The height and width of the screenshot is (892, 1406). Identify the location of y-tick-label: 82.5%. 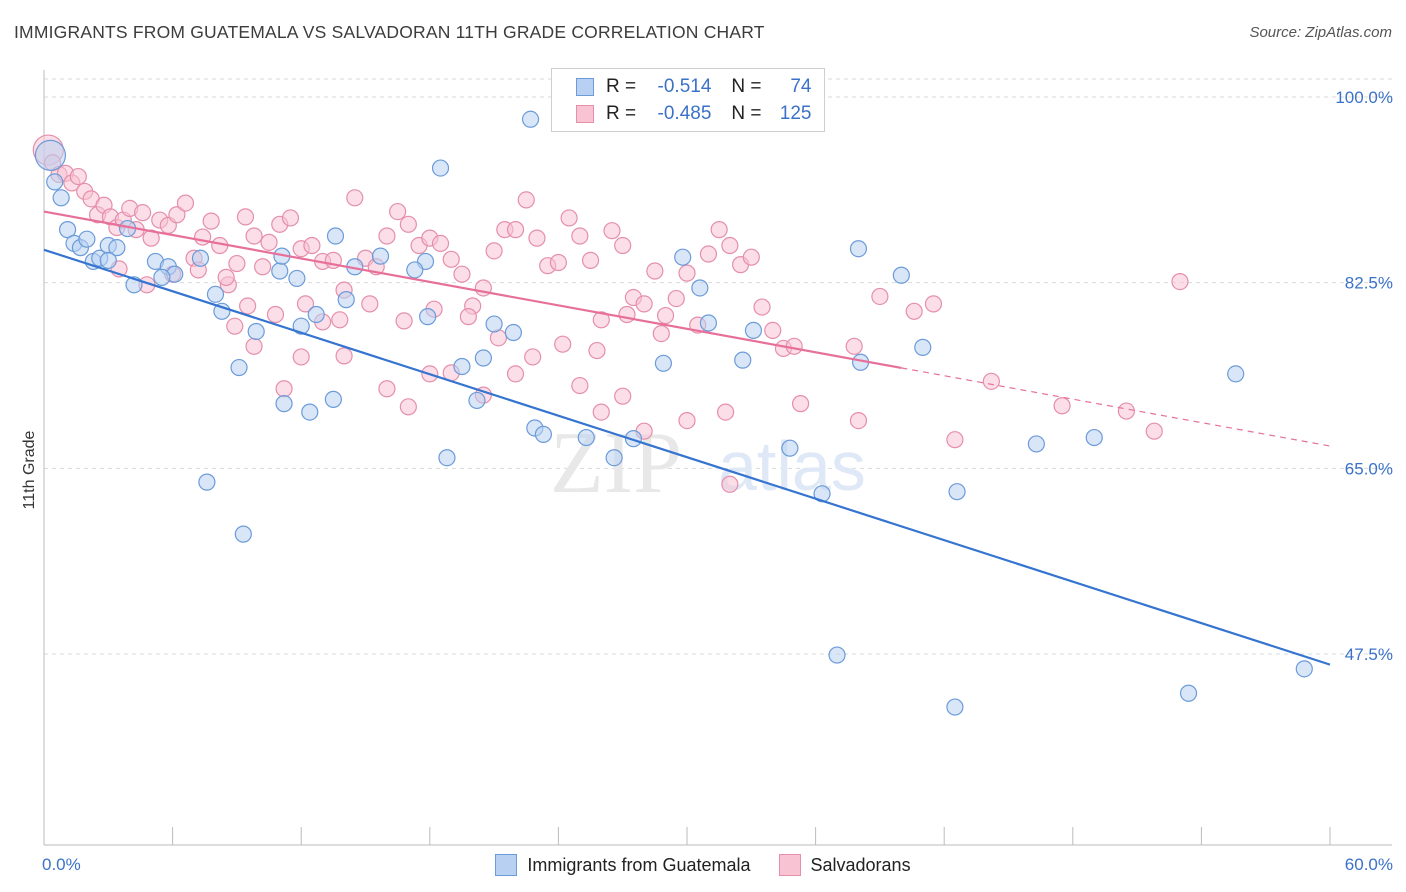
(1369, 283).